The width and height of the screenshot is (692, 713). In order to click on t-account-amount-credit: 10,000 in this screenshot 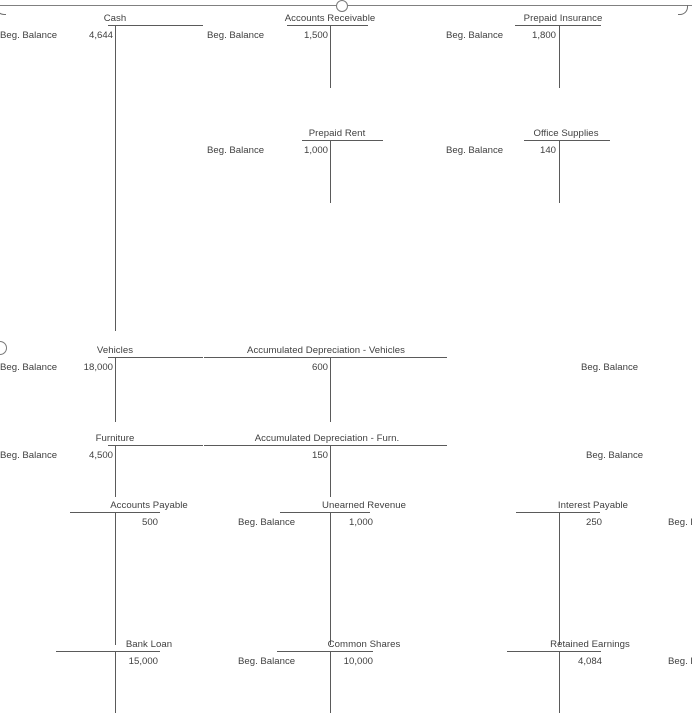, I will do `click(358, 661)`.